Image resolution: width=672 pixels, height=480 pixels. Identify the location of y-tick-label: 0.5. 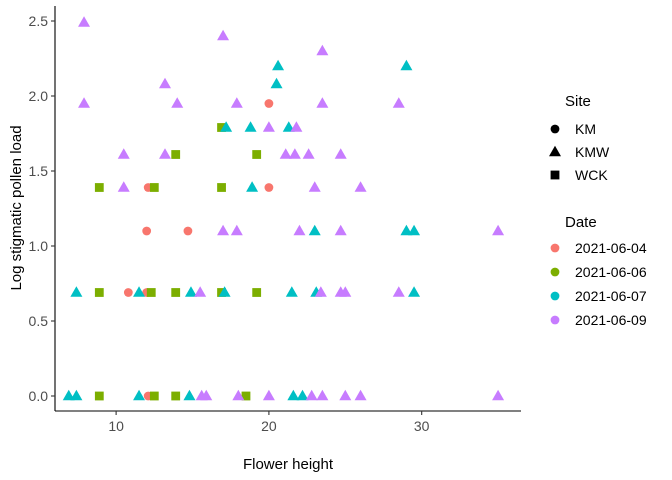
(39, 321).